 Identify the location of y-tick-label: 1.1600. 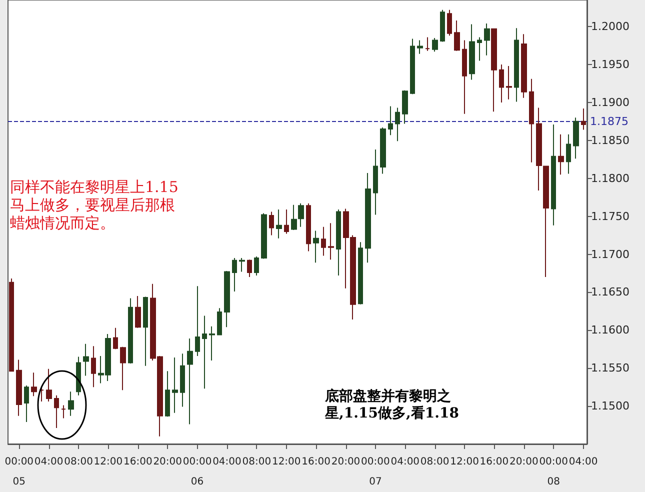
(610, 330).